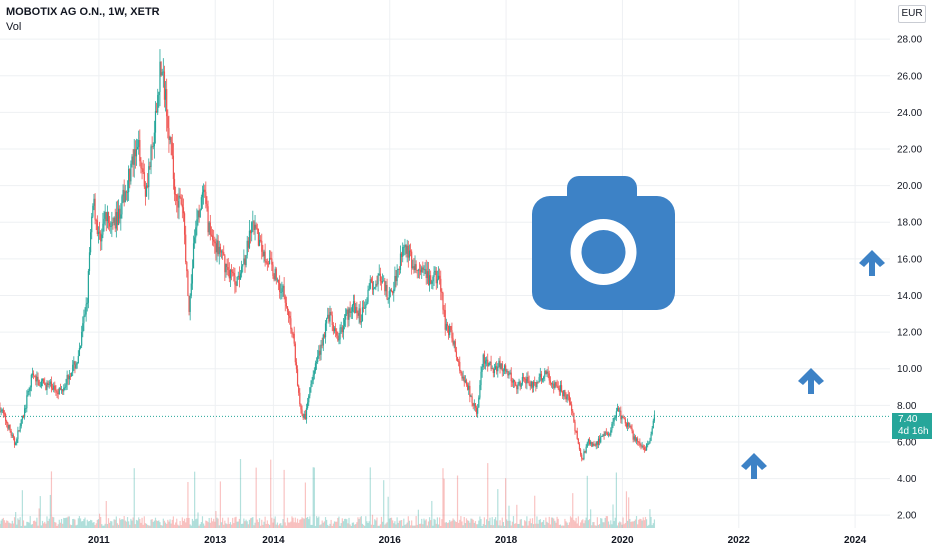 The width and height of the screenshot is (932, 550). What do you see at coordinates (912, 14) in the screenshot?
I see `currency-button: EUR` at bounding box center [912, 14].